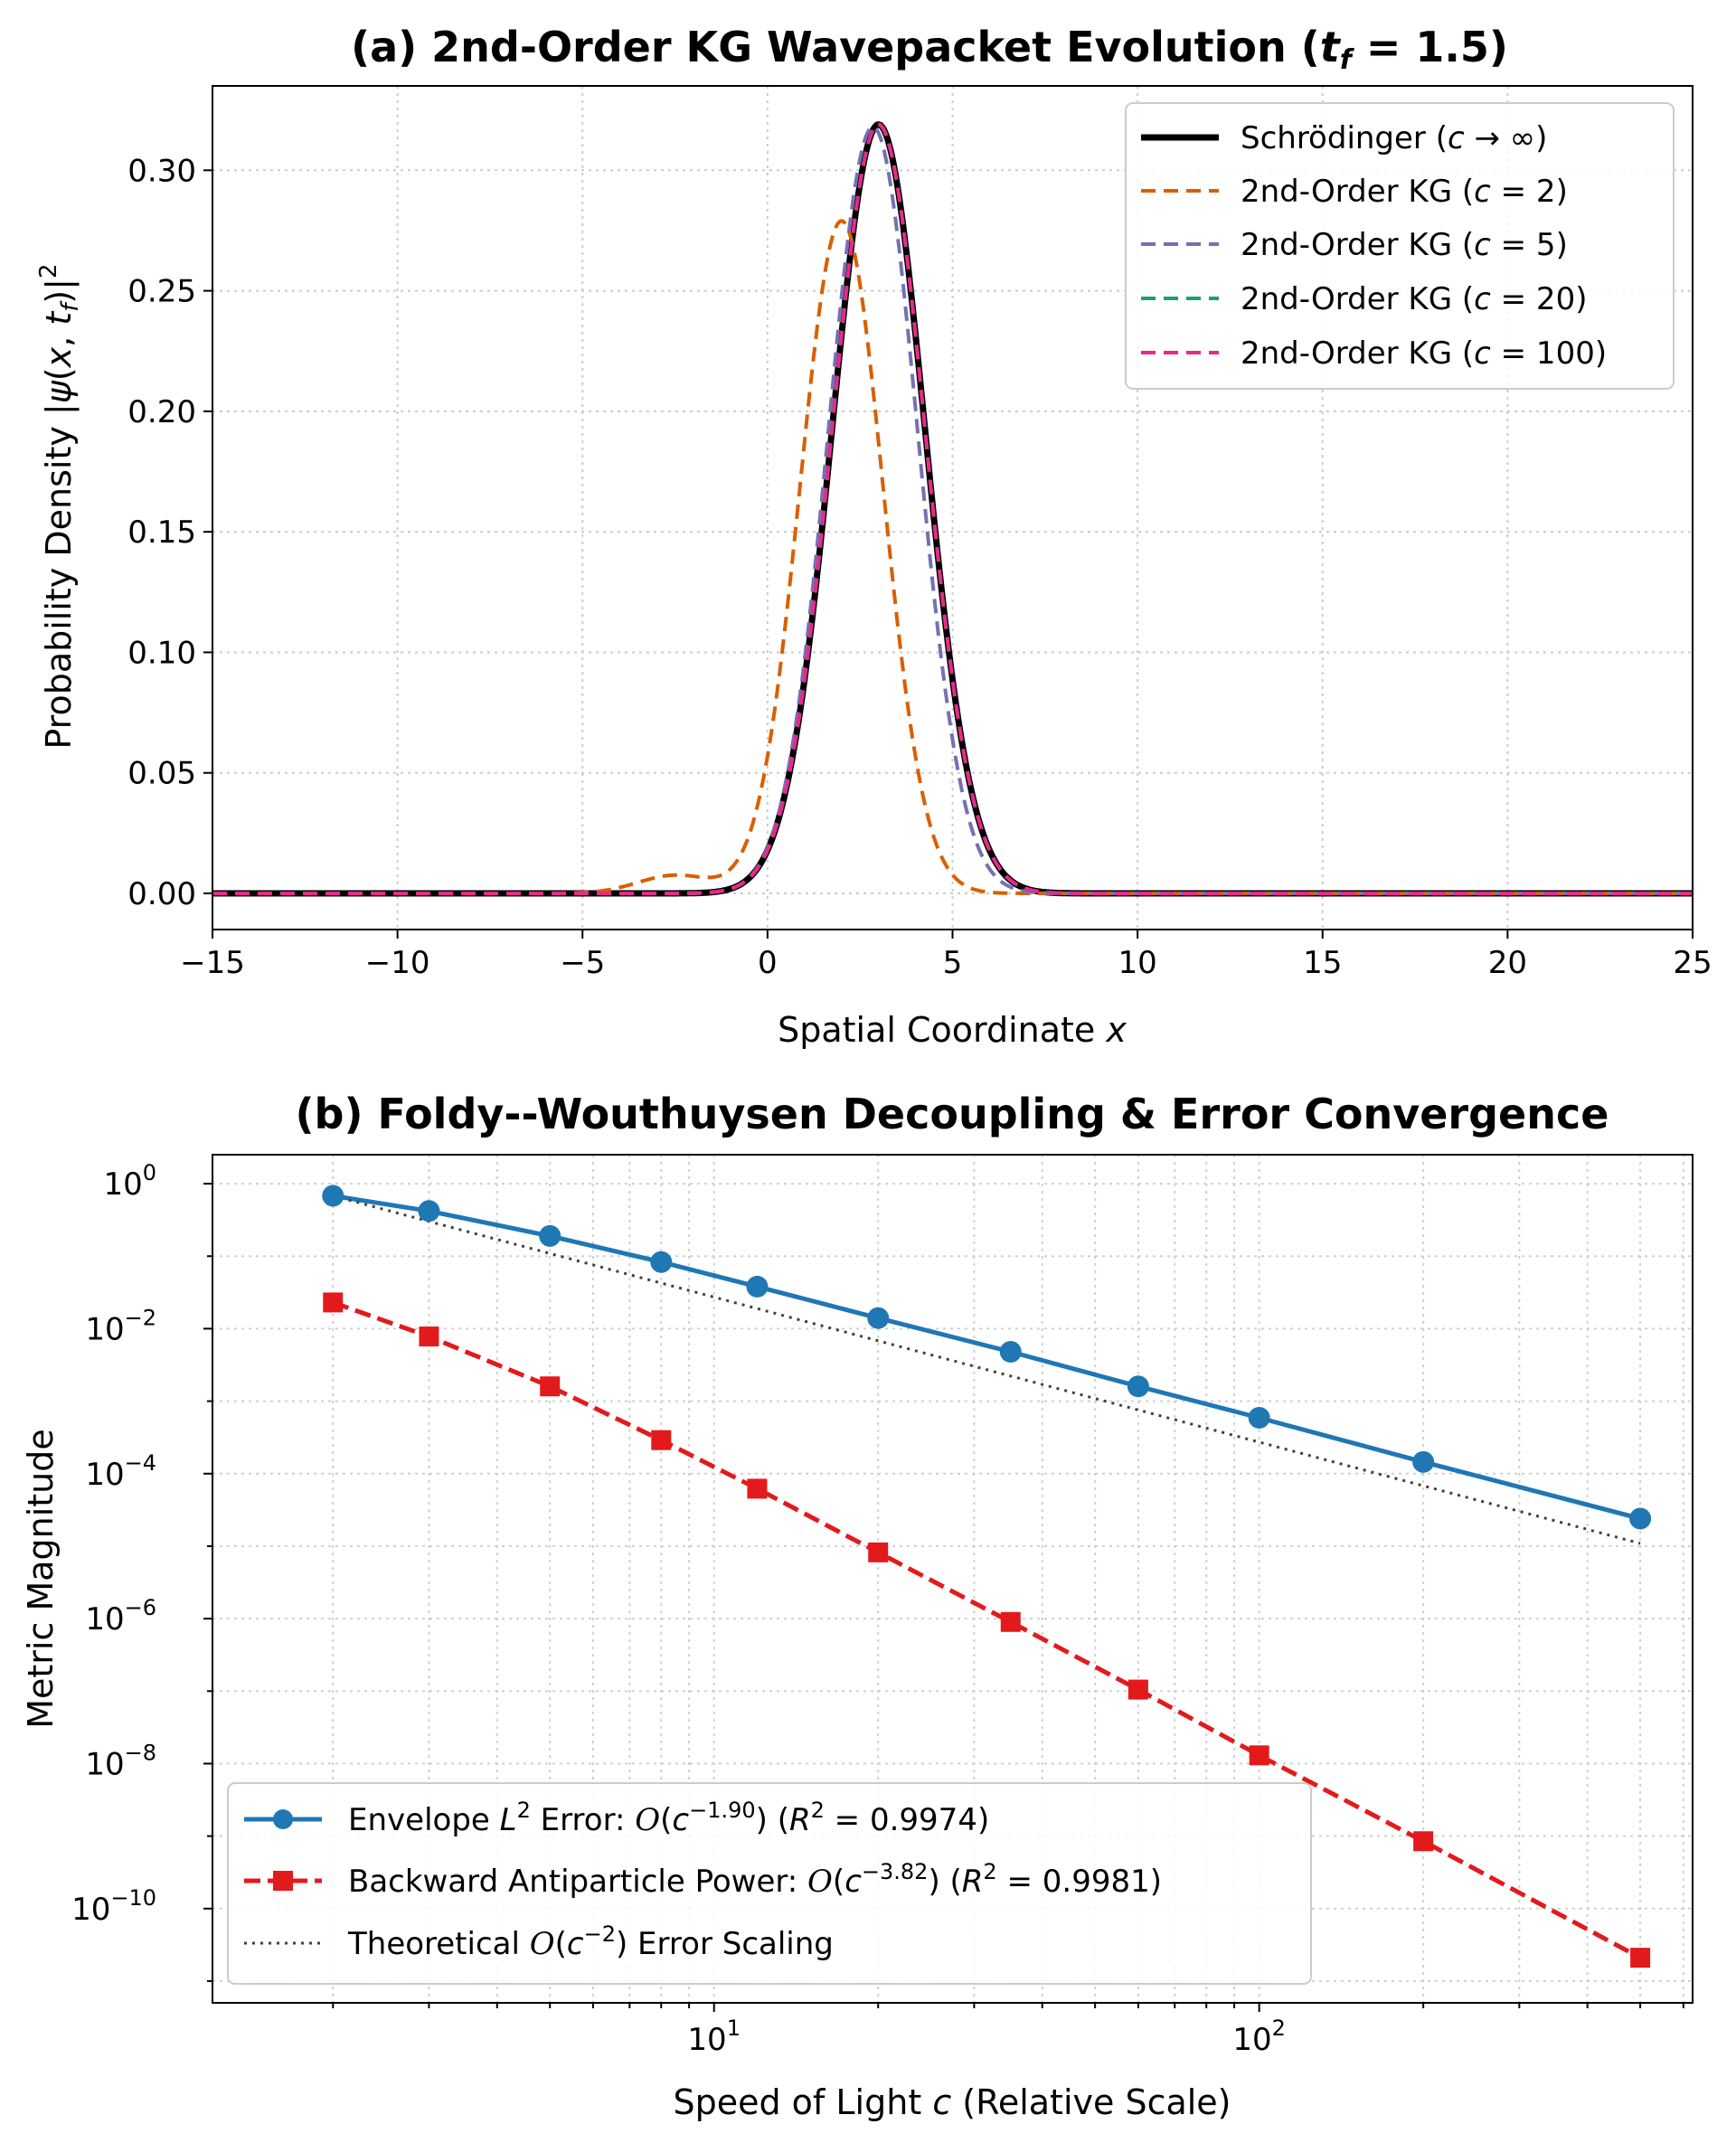 The height and width of the screenshot is (2143, 1736). What do you see at coordinates (1137, 963) in the screenshot?
I see `x-tick-label: 10` at bounding box center [1137, 963].